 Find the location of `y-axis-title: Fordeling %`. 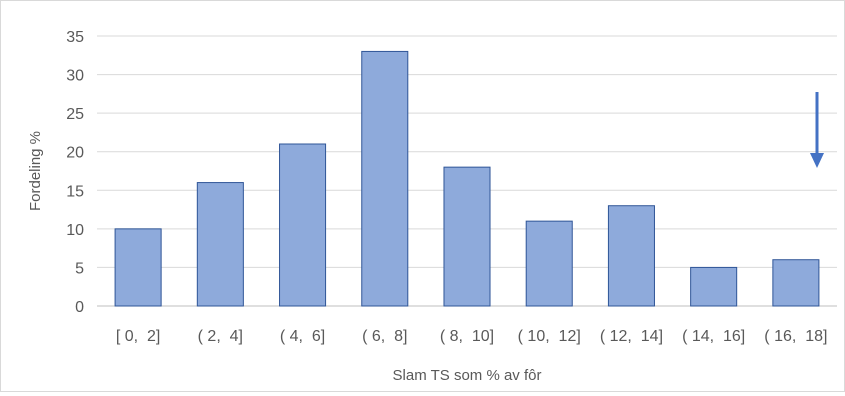

y-axis-title: Fordeling % is located at coordinates (35, 171).